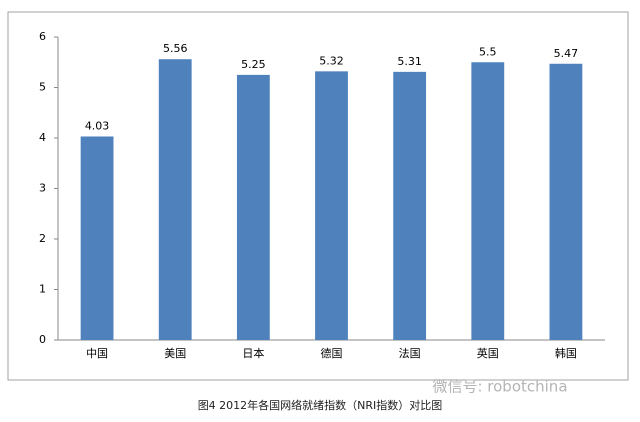  What do you see at coordinates (175, 353) in the screenshot?
I see `x-tick-label: 美国` at bounding box center [175, 353].